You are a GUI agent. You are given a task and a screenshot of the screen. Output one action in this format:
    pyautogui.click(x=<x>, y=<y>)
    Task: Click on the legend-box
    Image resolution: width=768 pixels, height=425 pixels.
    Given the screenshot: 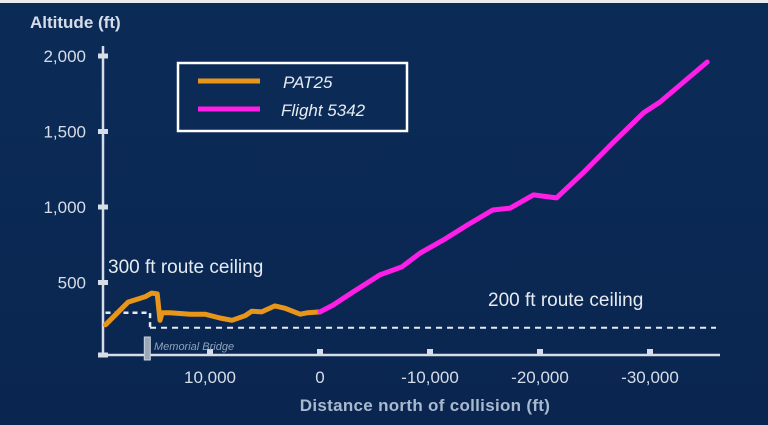 What is the action you would take?
    pyautogui.click(x=292, y=97)
    